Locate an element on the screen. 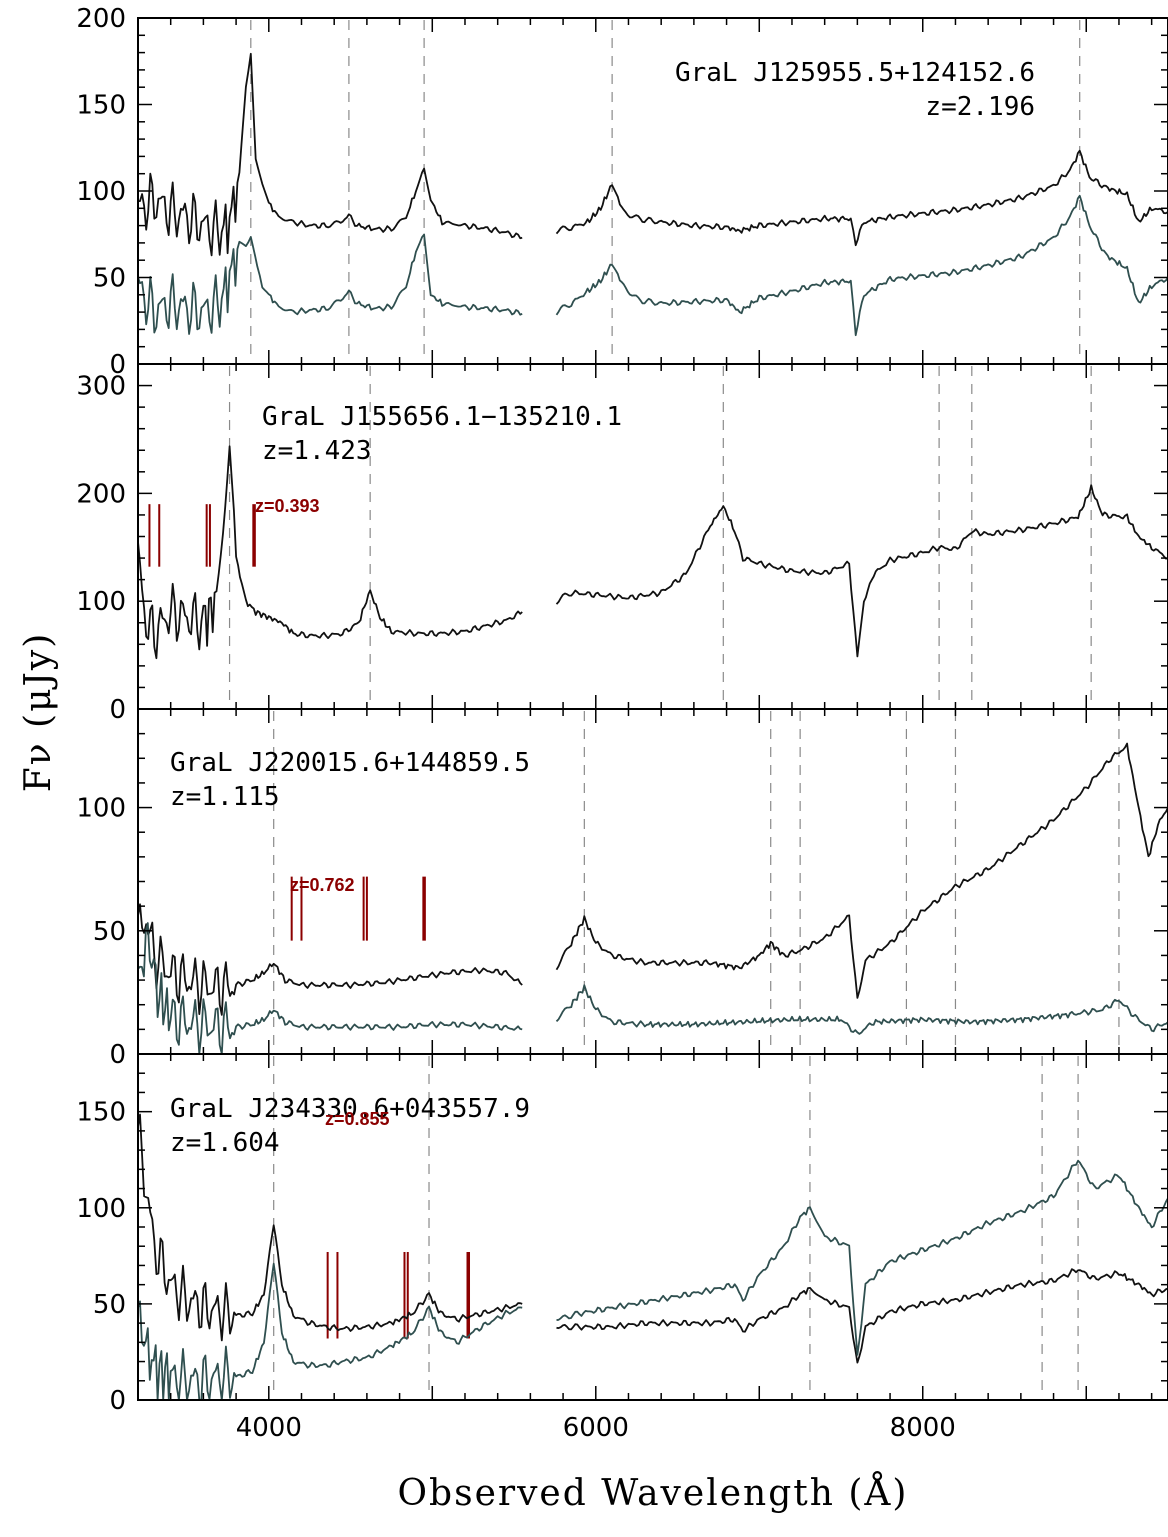 The height and width of the screenshot is (1537, 1168). panel-2-absorber-label: z=0.393 is located at coordinates (287, 506).